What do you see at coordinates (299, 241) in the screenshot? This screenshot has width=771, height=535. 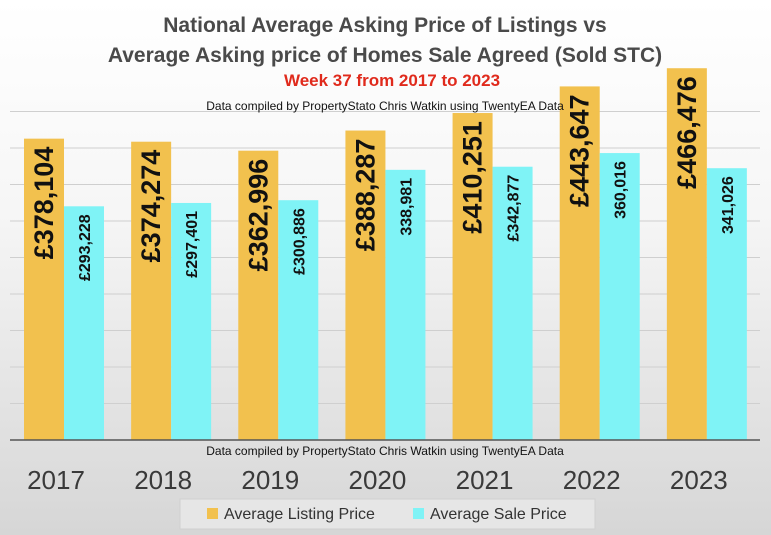 I see `data-label-sale-2019: £300,886` at bounding box center [299, 241].